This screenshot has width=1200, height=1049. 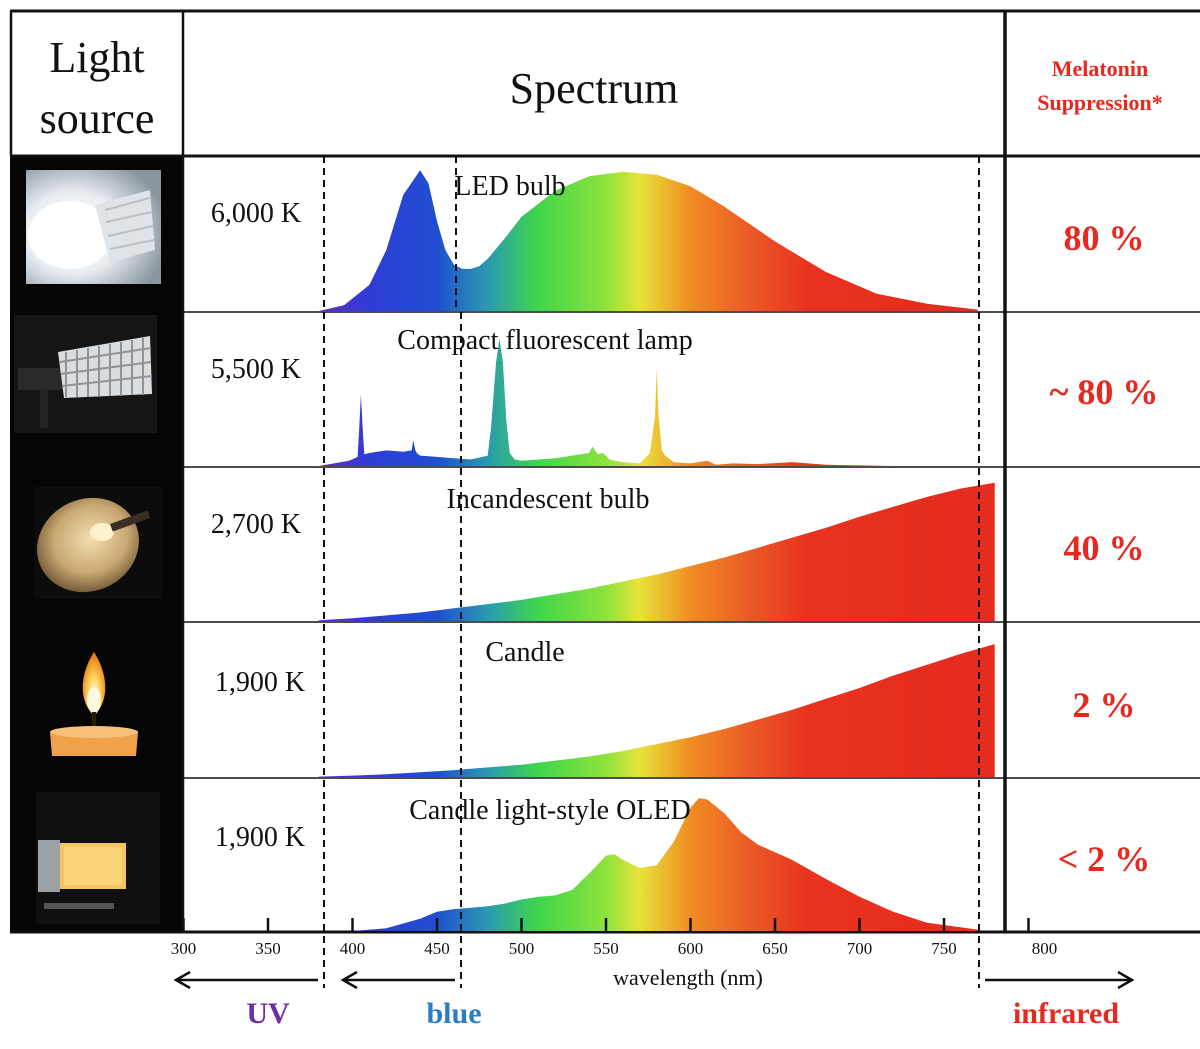 What do you see at coordinates (98, 858) in the screenshot?
I see `oled-panel-photo` at bounding box center [98, 858].